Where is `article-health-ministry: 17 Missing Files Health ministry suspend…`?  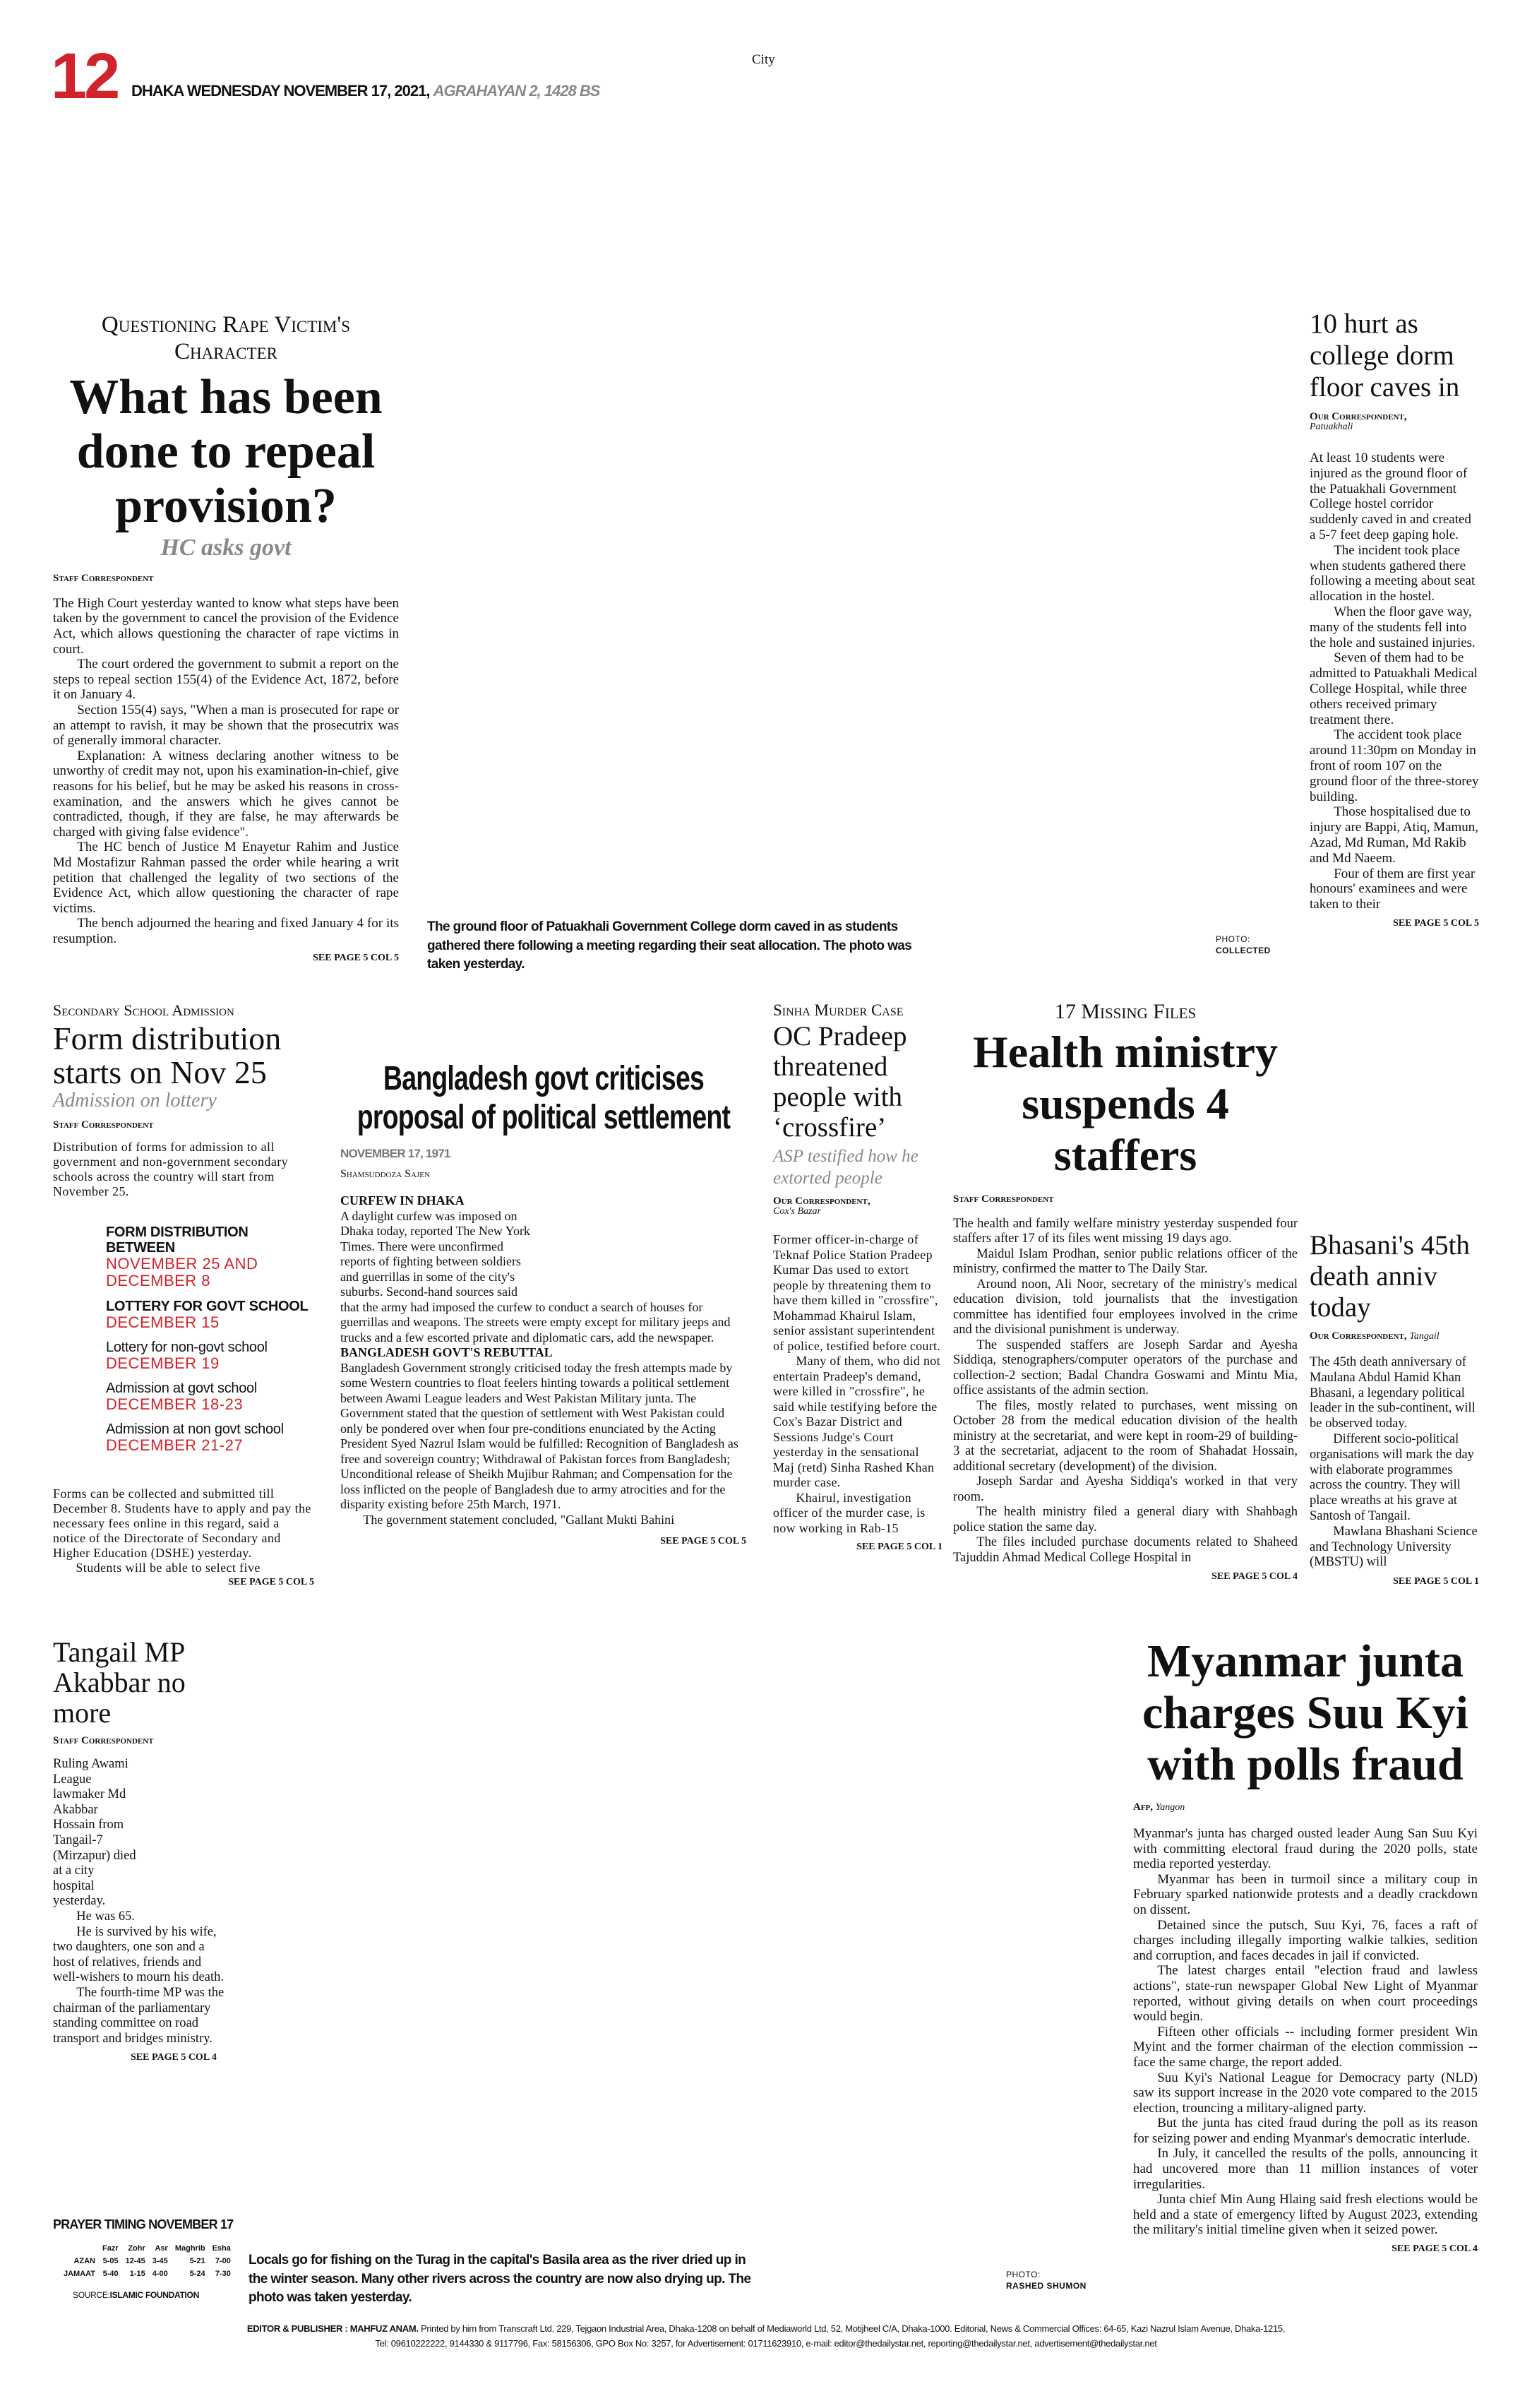 article-health-ministry: 17 Missing Files Health ministry suspend… is located at coordinates (1125, 1291).